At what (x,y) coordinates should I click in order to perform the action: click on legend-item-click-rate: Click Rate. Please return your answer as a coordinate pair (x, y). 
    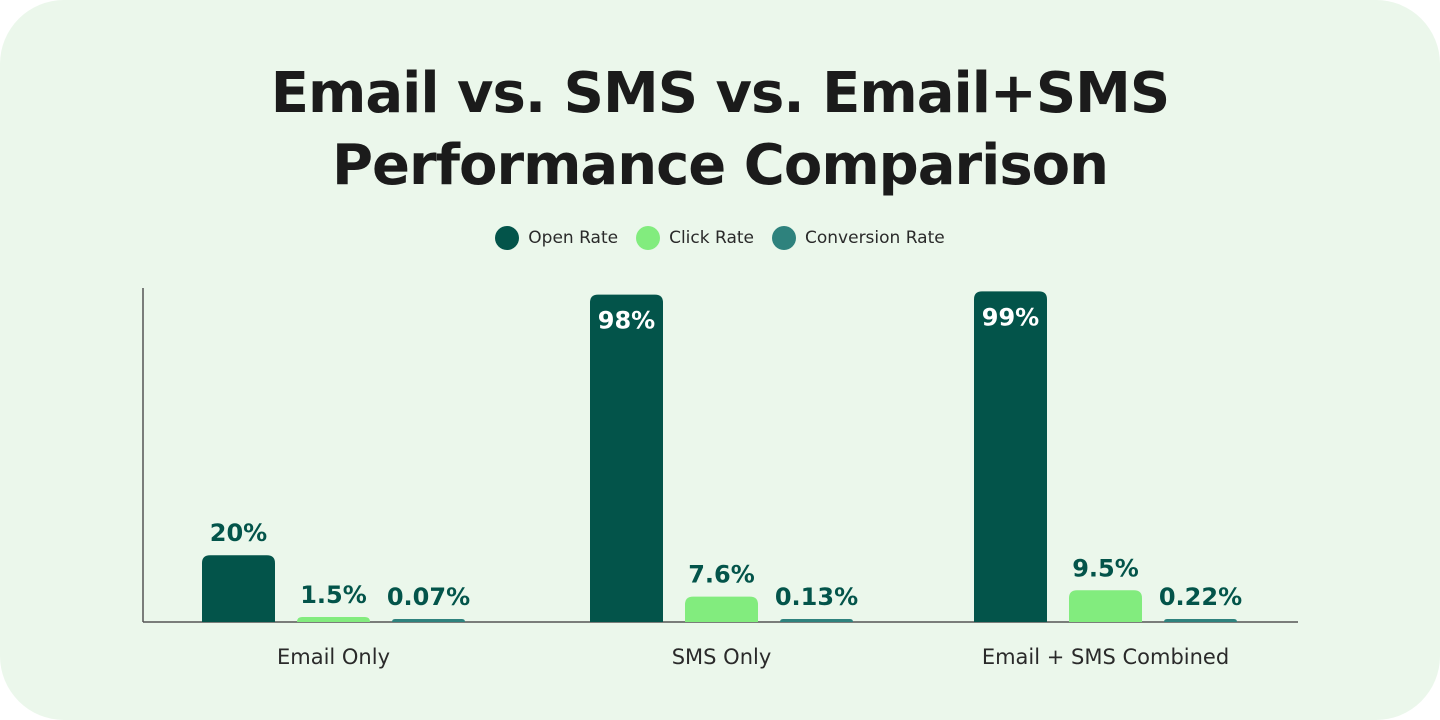
    Looking at the image, I should click on (695, 238).